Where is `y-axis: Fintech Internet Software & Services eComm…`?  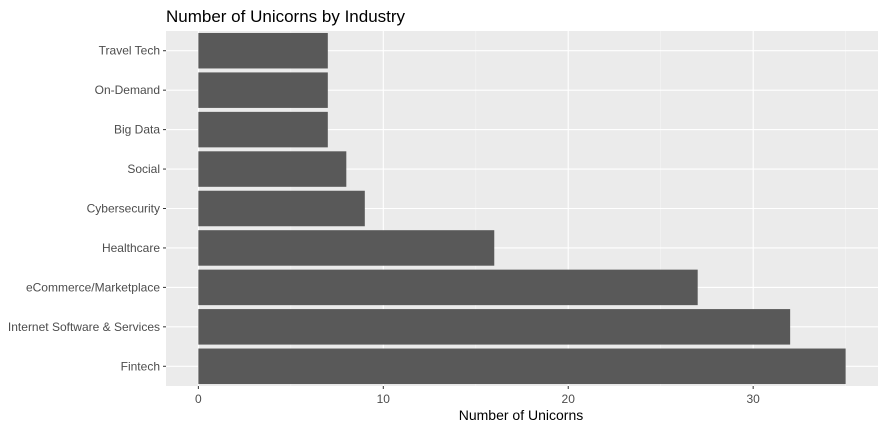
y-axis: Fintech Internet Software & Services eComm… is located at coordinates (87, 208).